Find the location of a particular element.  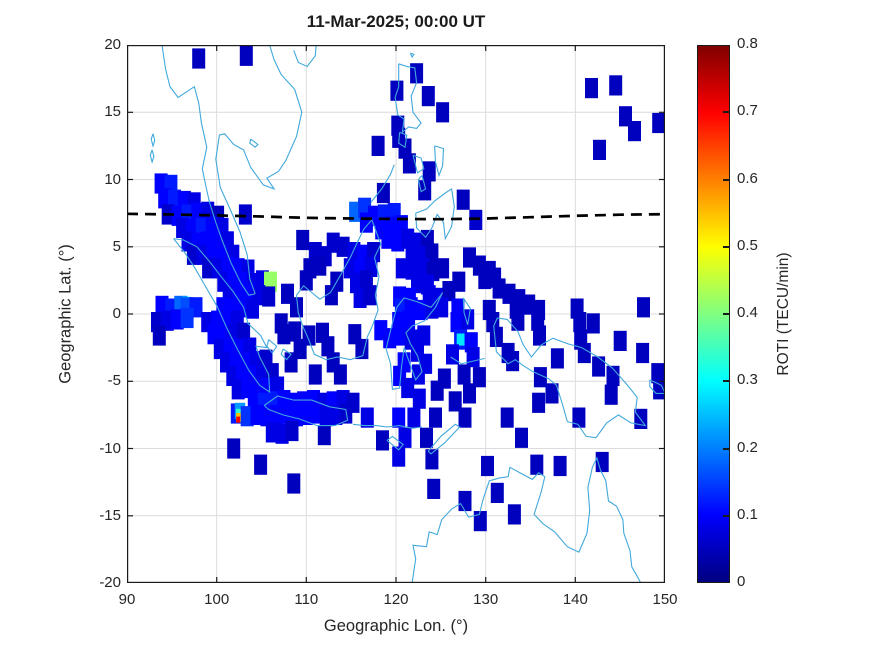

coastline-hainan is located at coordinates (305, 56).